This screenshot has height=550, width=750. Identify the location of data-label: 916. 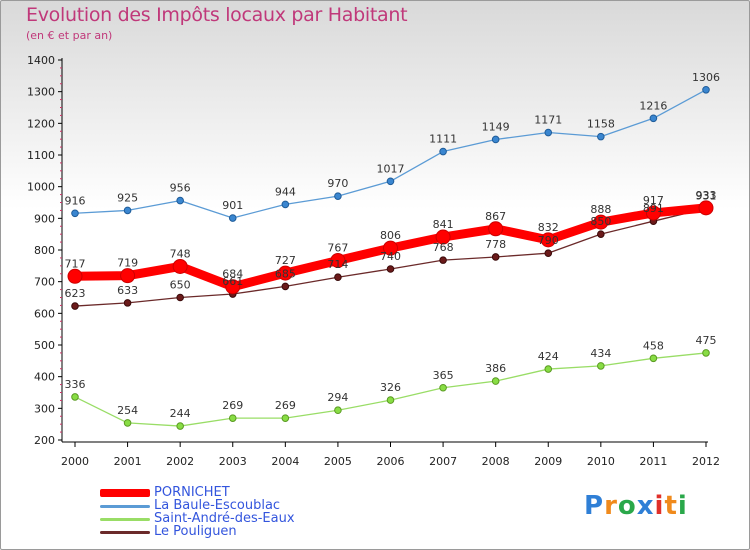
(75, 200).